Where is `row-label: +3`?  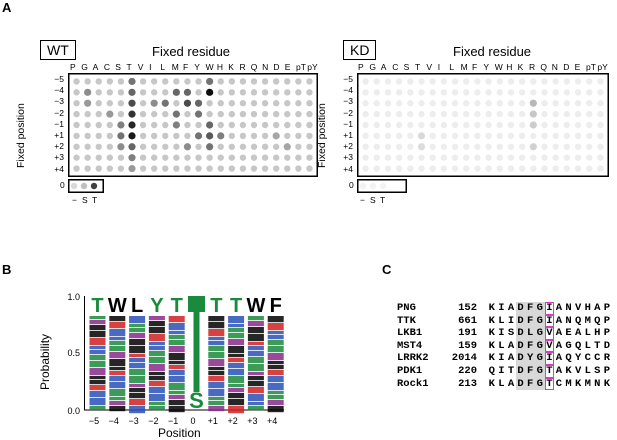 row-label: +3 is located at coordinates (348, 157).